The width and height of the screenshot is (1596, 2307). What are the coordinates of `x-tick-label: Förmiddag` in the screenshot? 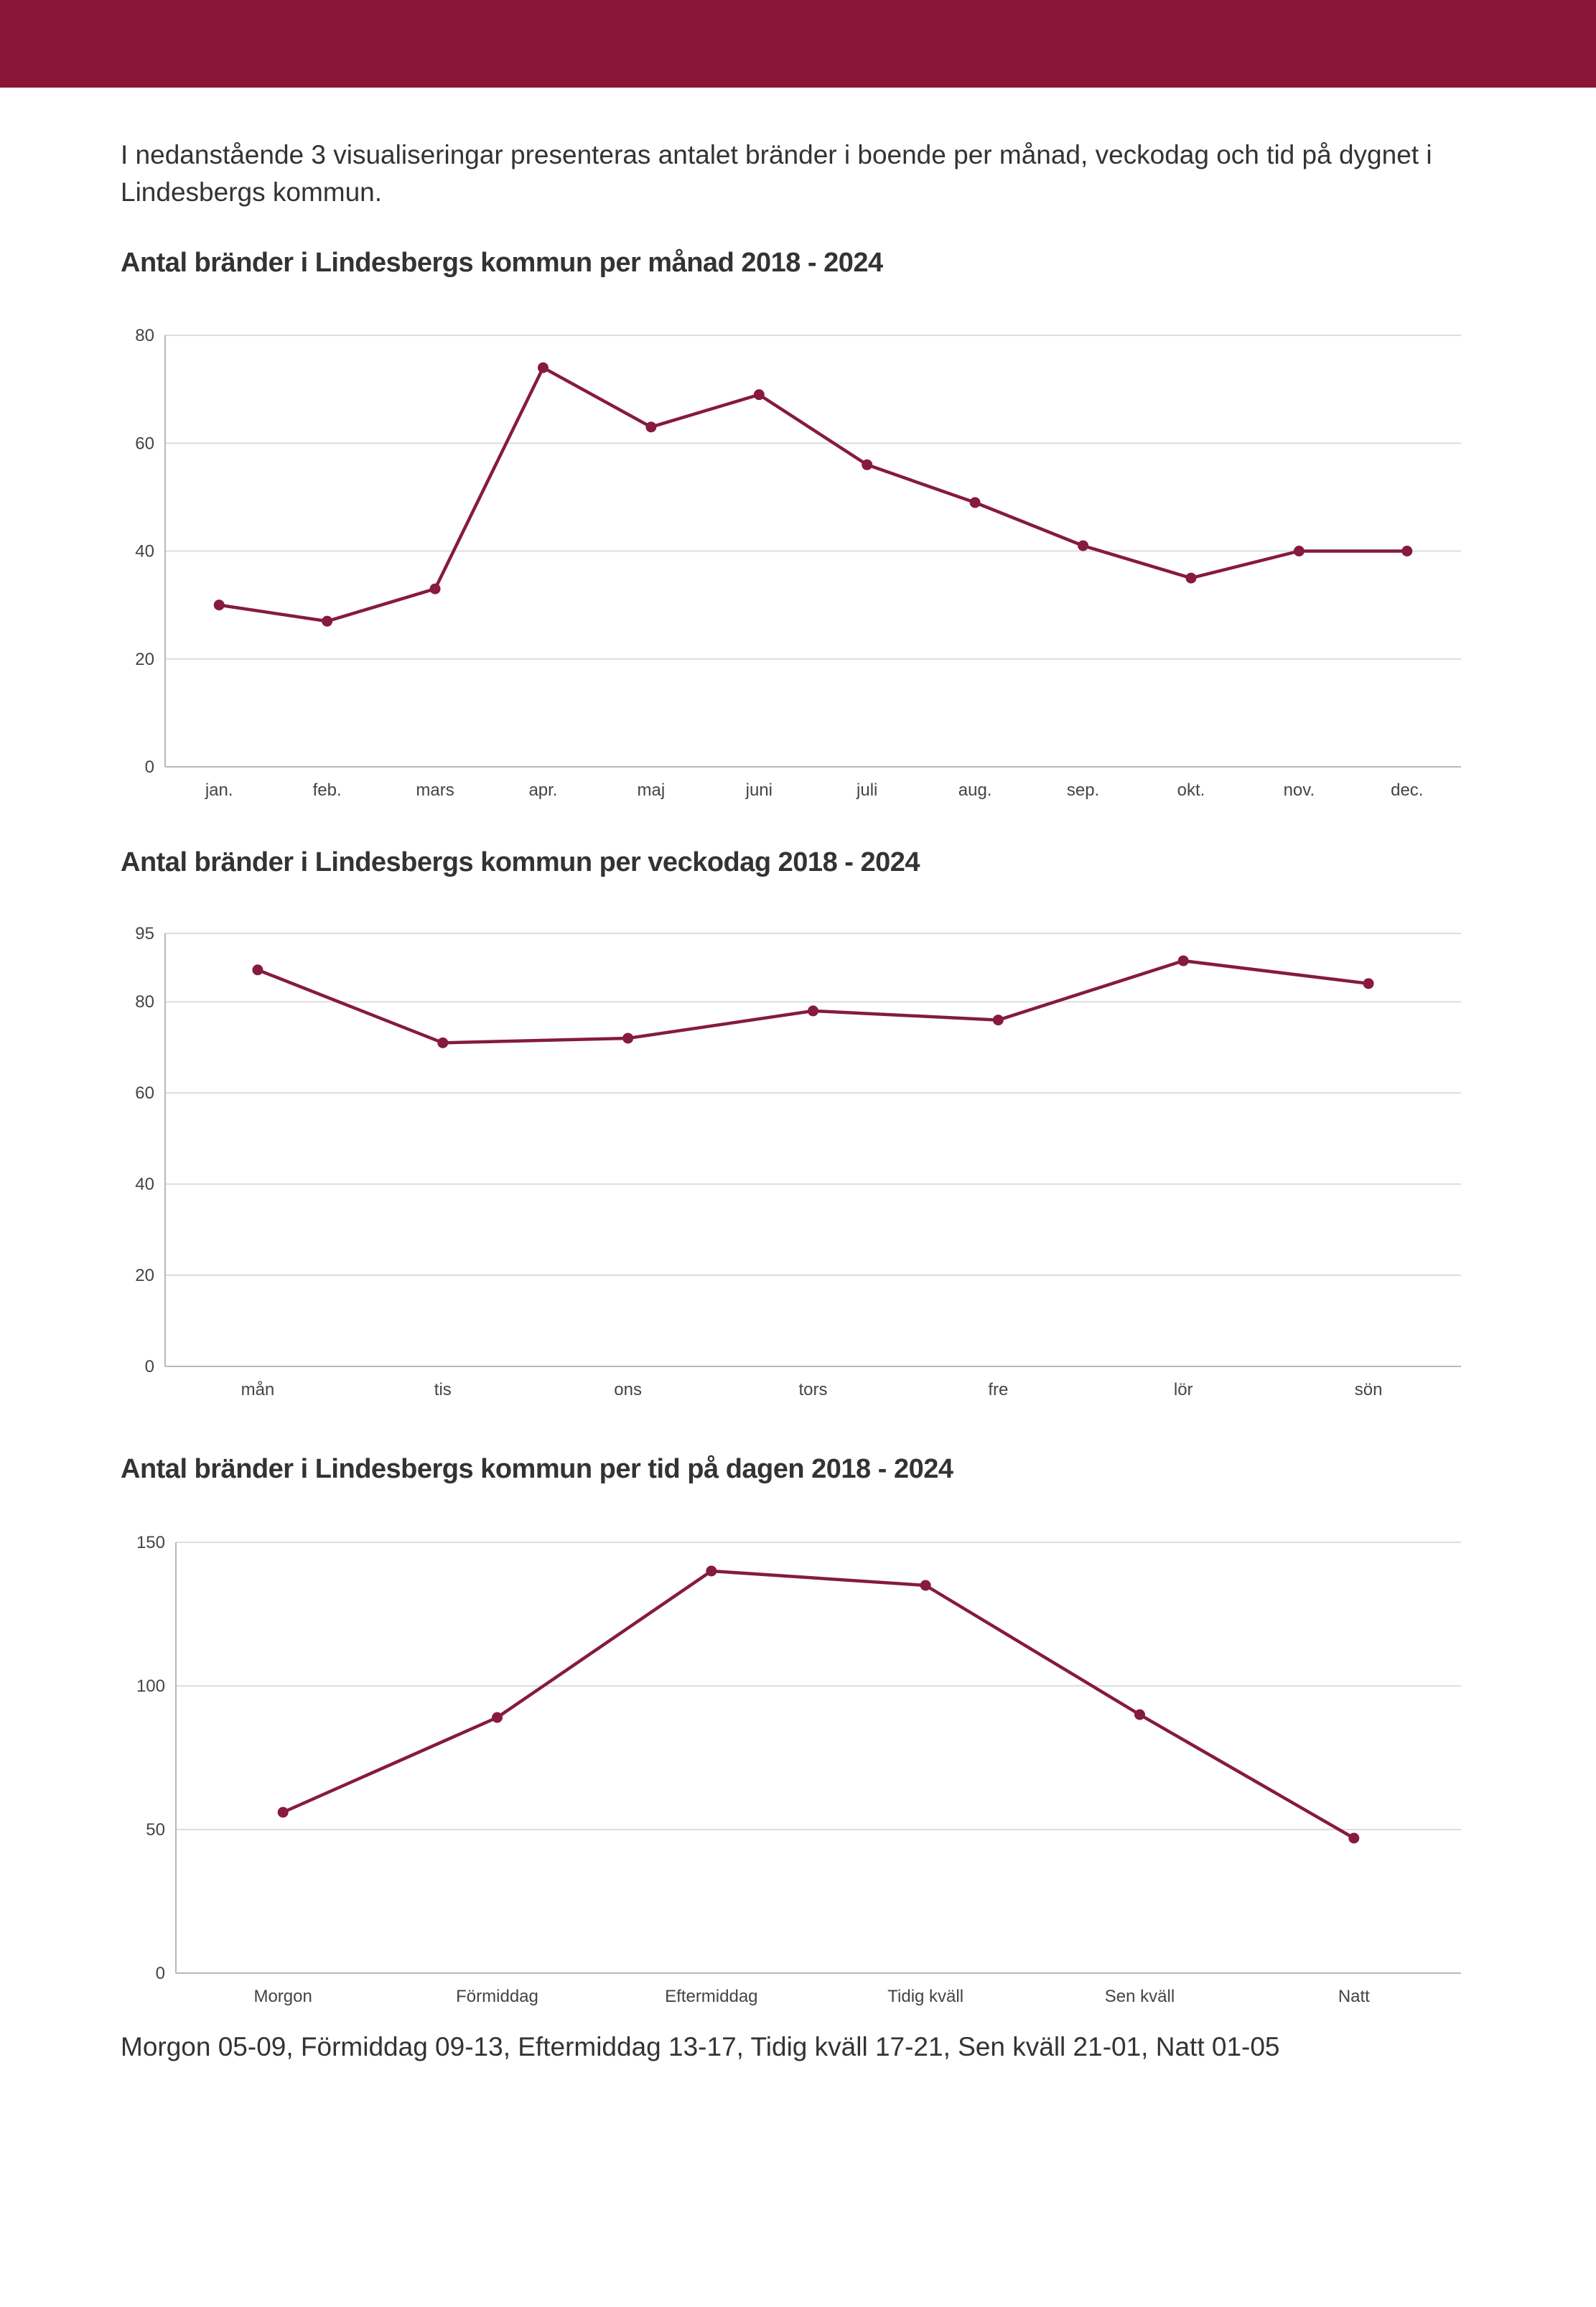 It's located at (497, 1997).